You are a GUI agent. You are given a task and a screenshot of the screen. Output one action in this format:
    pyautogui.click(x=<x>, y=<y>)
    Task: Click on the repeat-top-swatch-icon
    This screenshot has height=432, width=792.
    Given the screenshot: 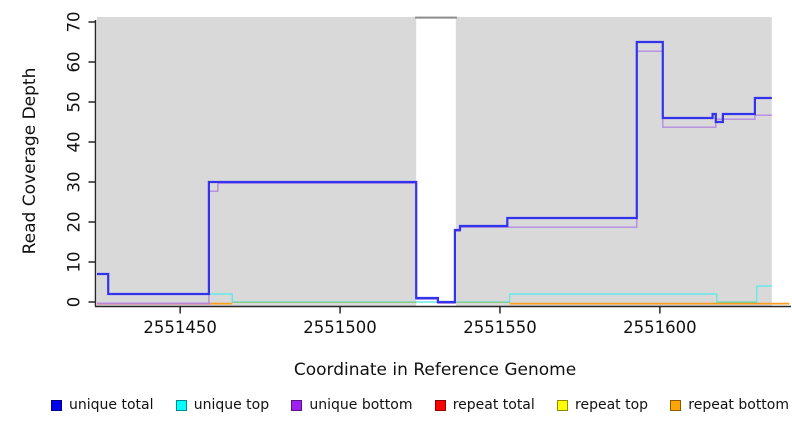 What is the action you would take?
    pyautogui.click(x=563, y=405)
    